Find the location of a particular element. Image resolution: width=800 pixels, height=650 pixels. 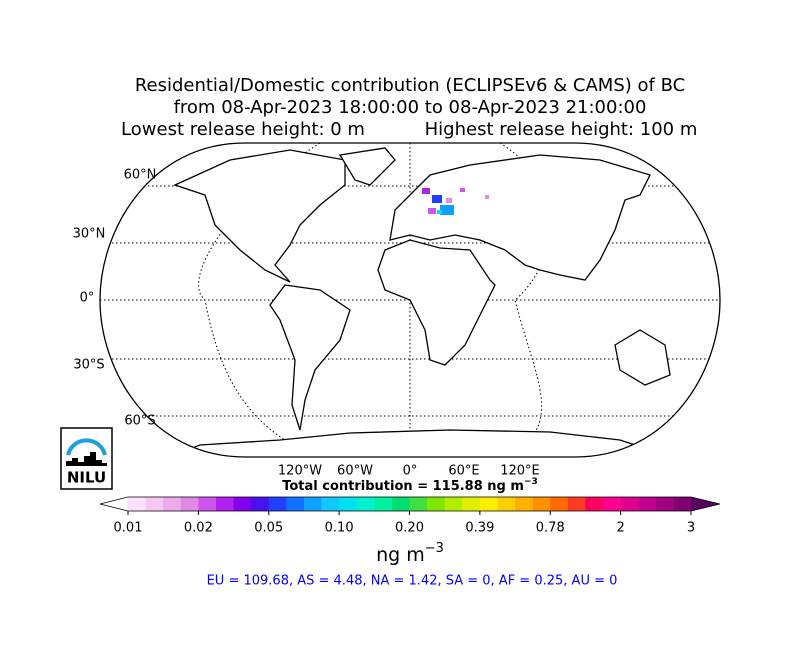

lon-label: 120°W is located at coordinates (300, 471).